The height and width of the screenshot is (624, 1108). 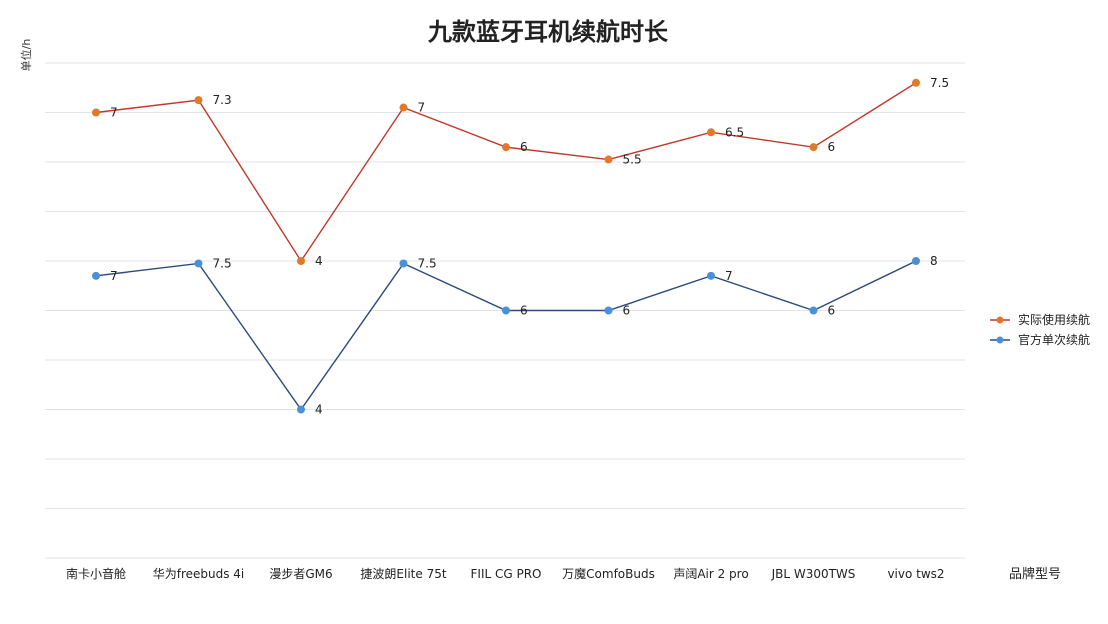 I want to click on data-label: 8, so click(x=934, y=261).